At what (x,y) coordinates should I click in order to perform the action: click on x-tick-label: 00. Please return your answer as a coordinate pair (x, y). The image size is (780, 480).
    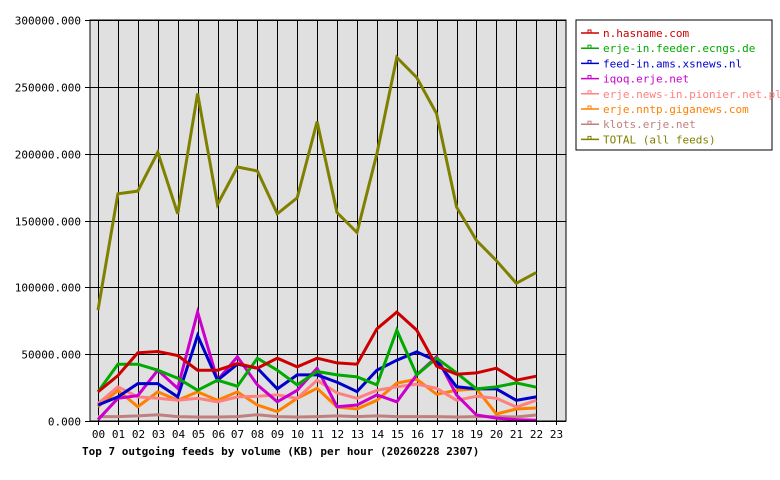
    Looking at the image, I should click on (98, 434).